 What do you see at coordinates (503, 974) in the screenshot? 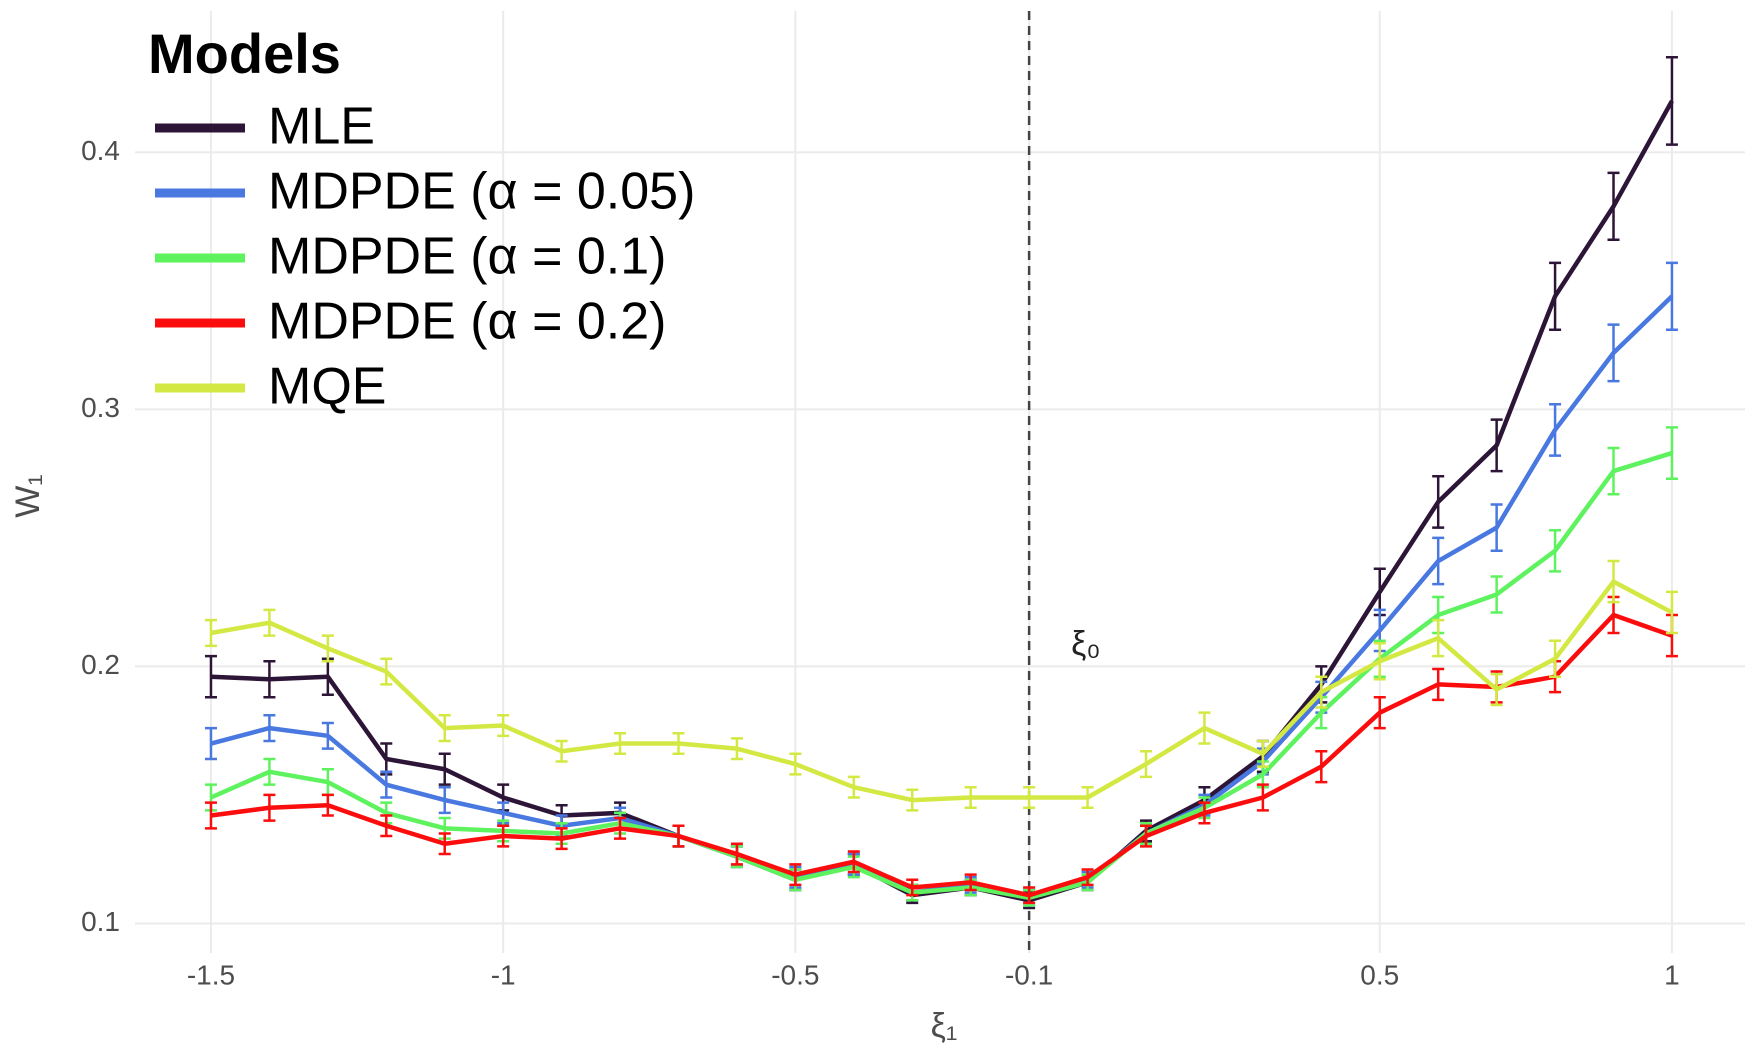
I see `x-tick-label: -1` at bounding box center [503, 974].